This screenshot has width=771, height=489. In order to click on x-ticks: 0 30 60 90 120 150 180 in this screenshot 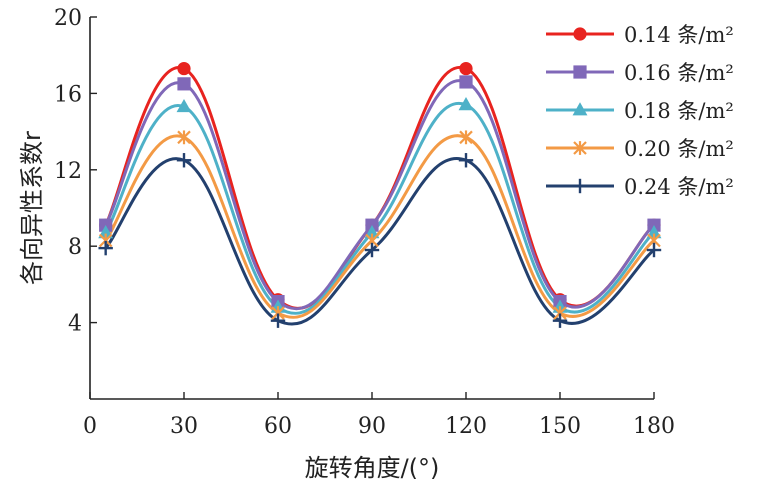, I will do `click(379, 415)`.